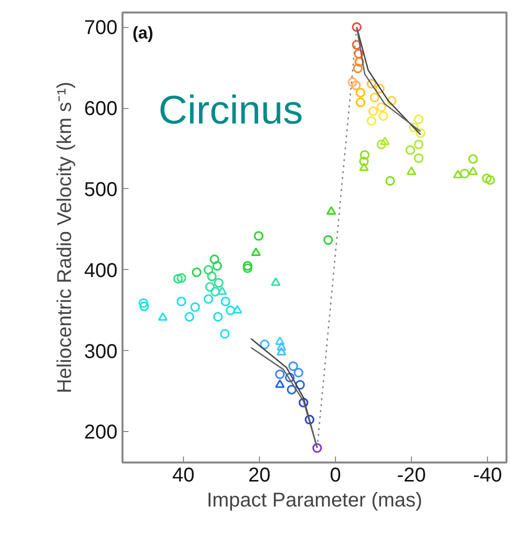 This screenshot has width=514, height=538. I want to click on y-tick-label: 400, so click(101, 271).